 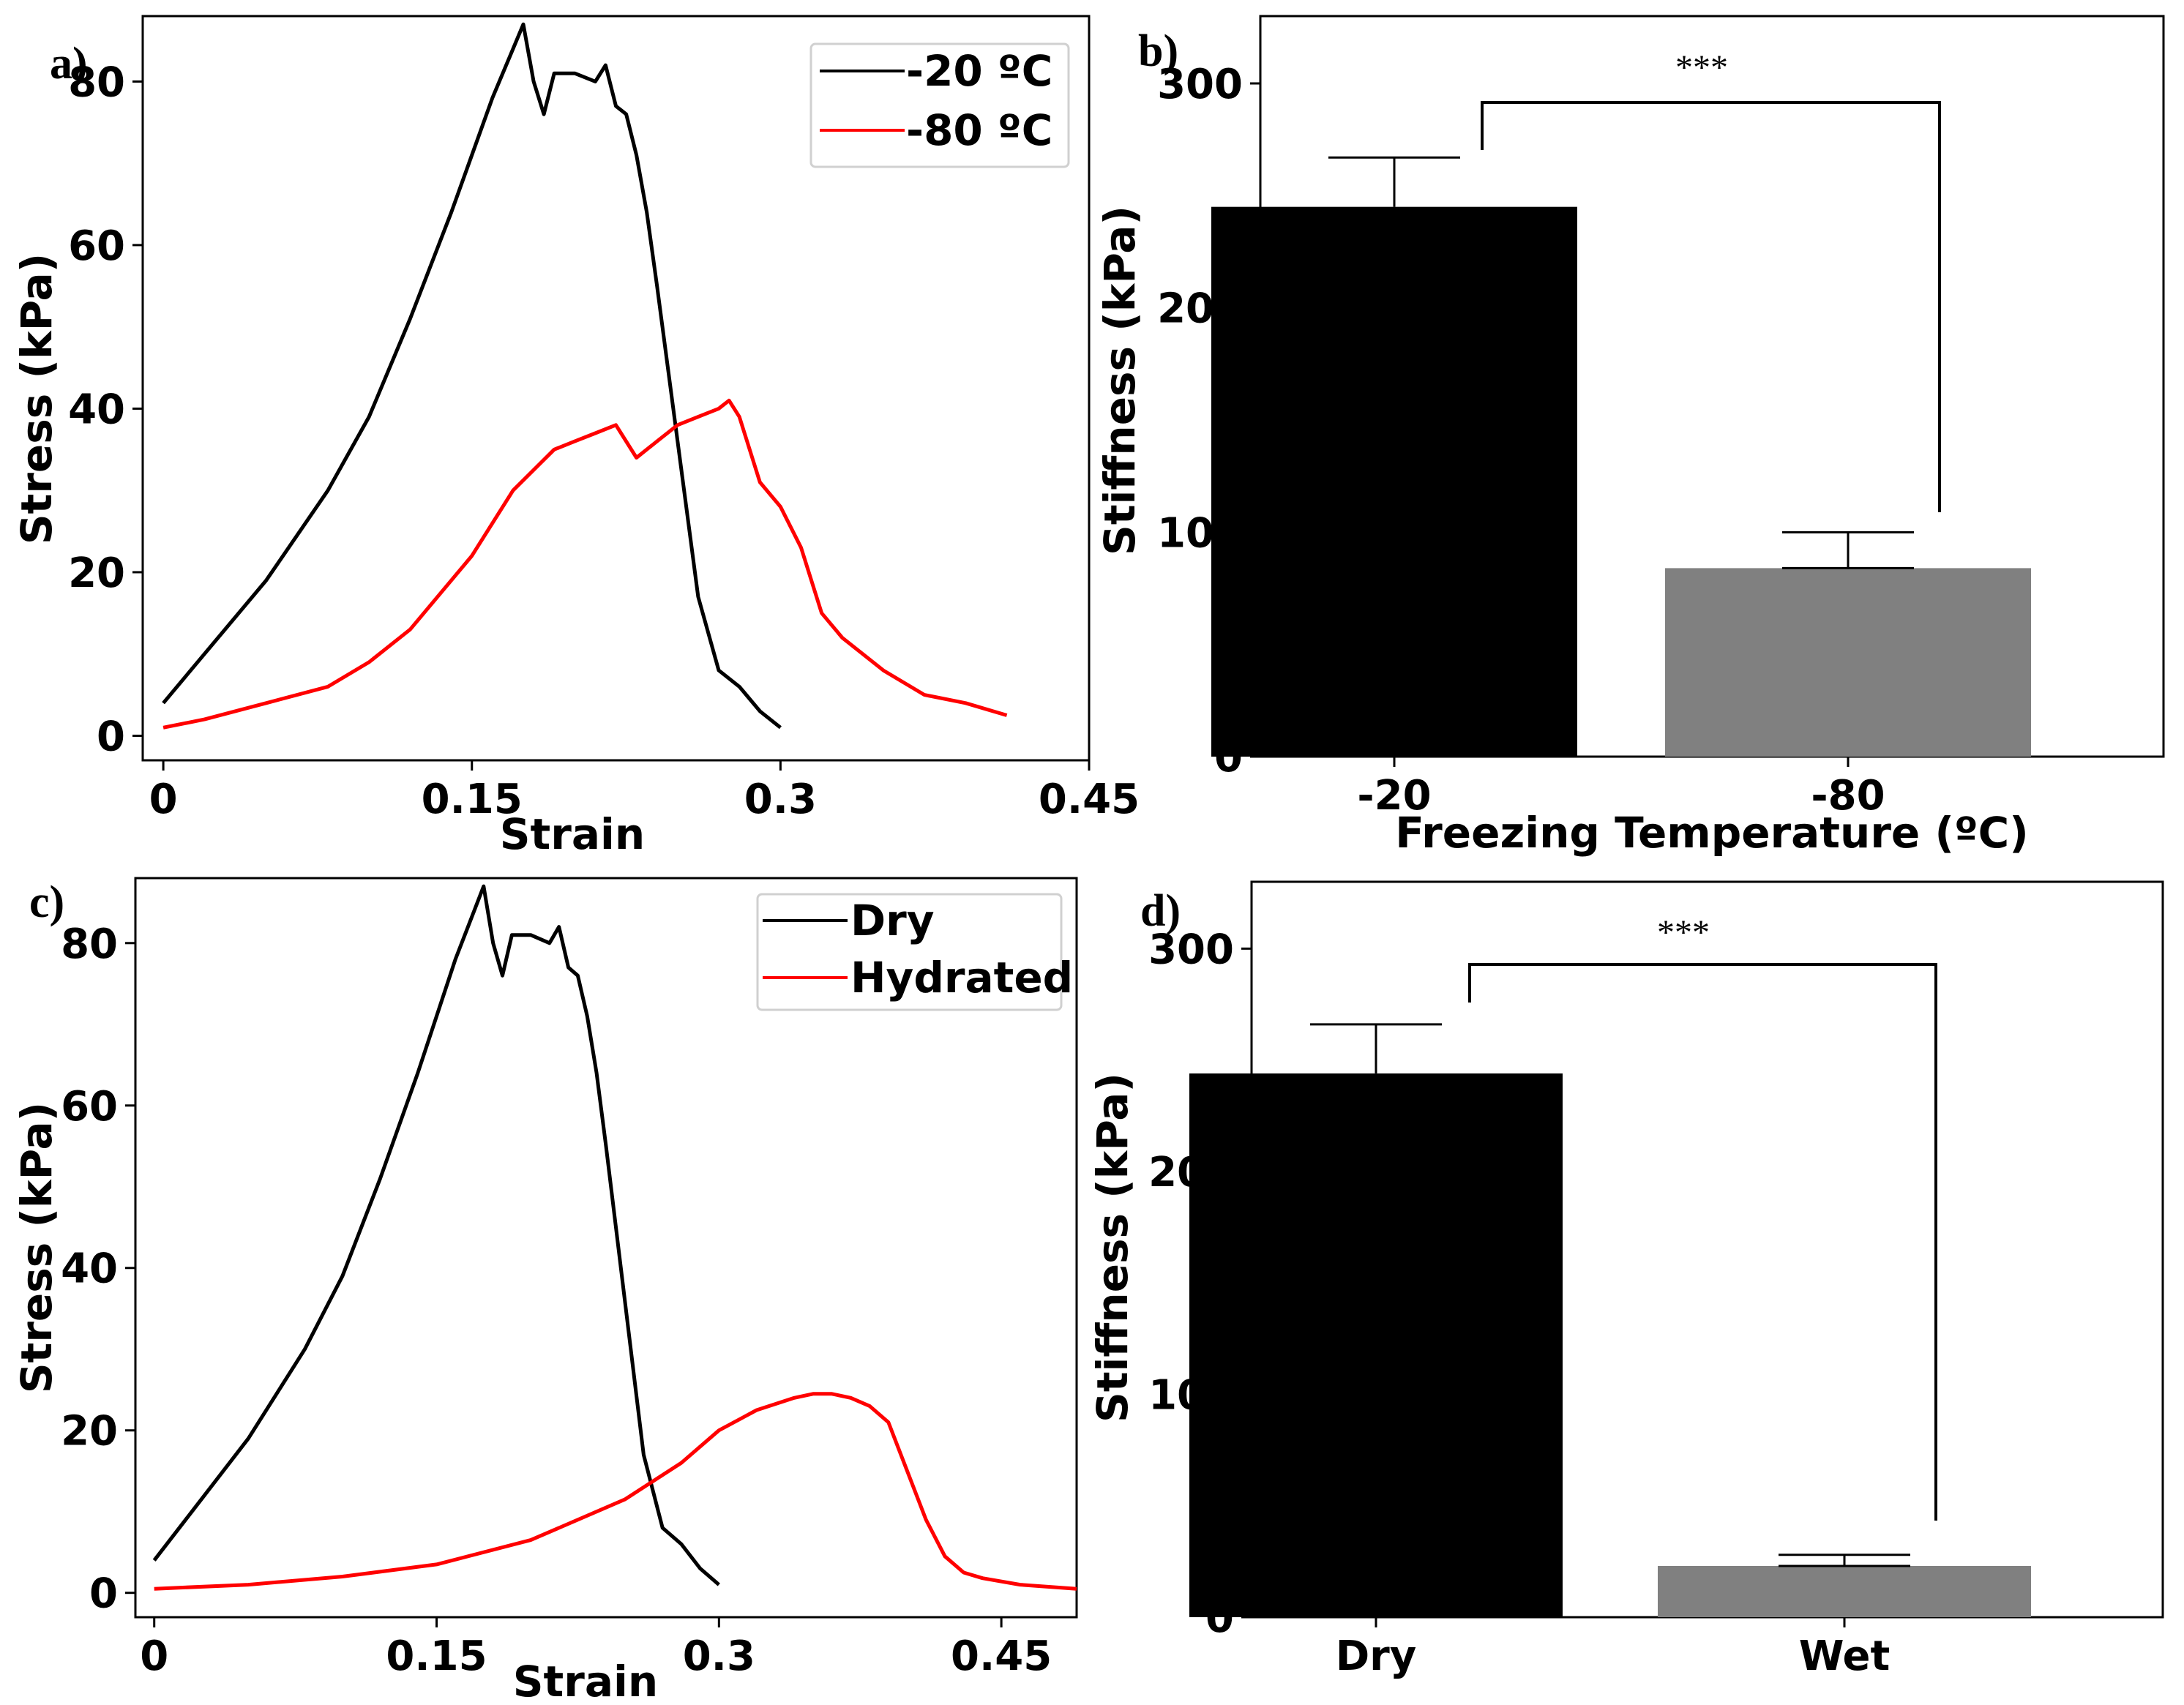 I want to click on bar--80, so click(x=1848, y=662).